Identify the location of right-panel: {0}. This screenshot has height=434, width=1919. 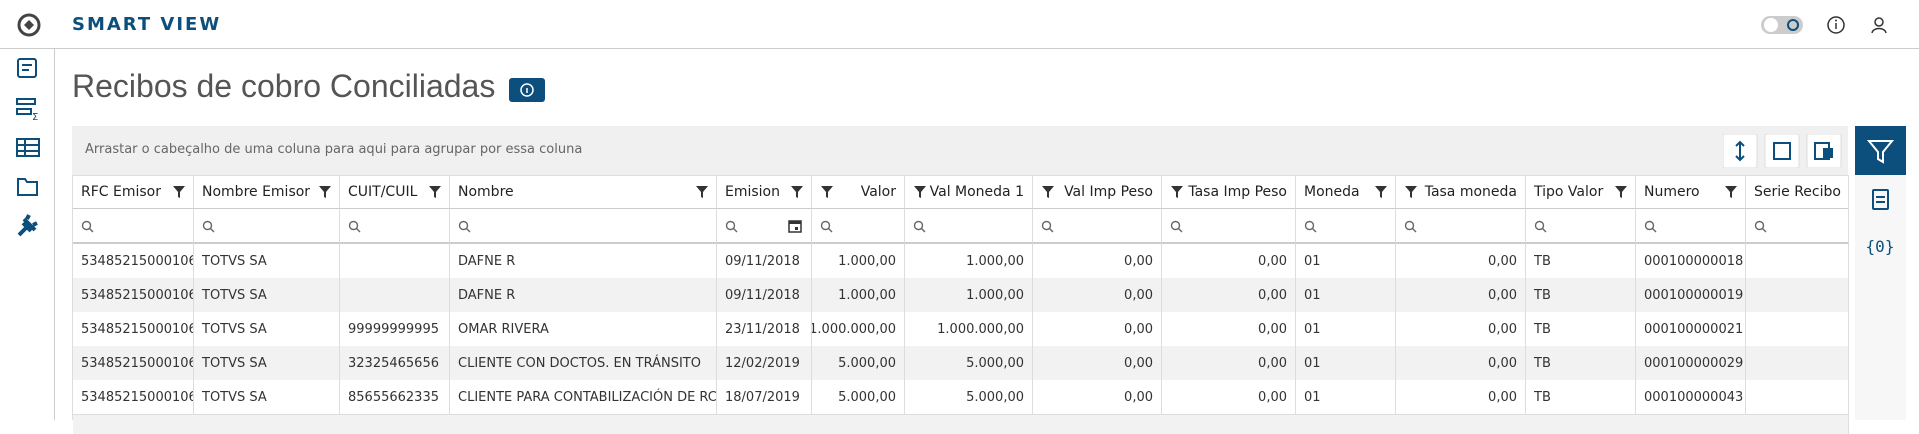
(1880, 273).